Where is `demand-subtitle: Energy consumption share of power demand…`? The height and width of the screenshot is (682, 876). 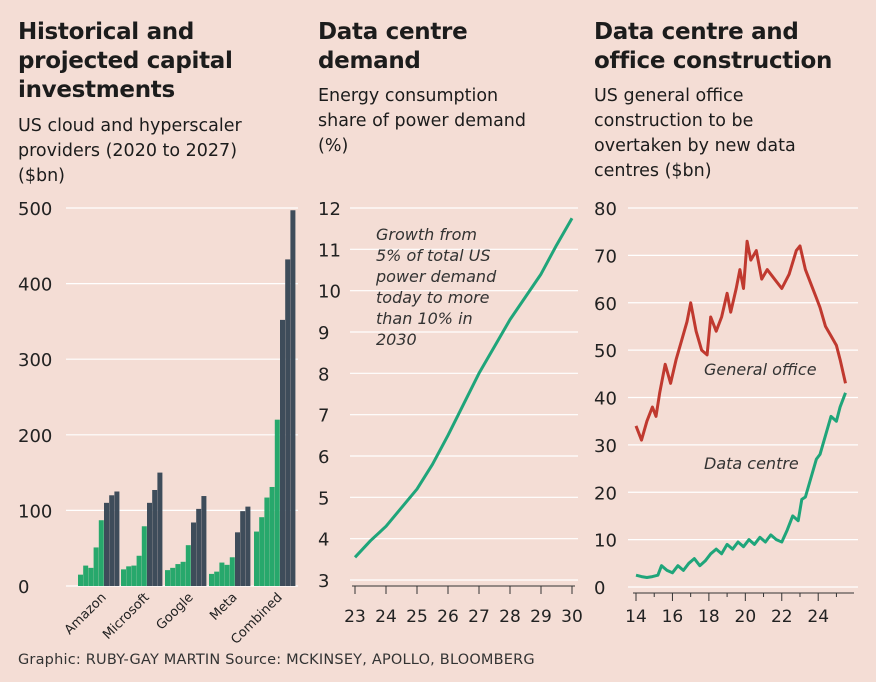
demand-subtitle: Energy consumption share of power demand… is located at coordinates (422, 121).